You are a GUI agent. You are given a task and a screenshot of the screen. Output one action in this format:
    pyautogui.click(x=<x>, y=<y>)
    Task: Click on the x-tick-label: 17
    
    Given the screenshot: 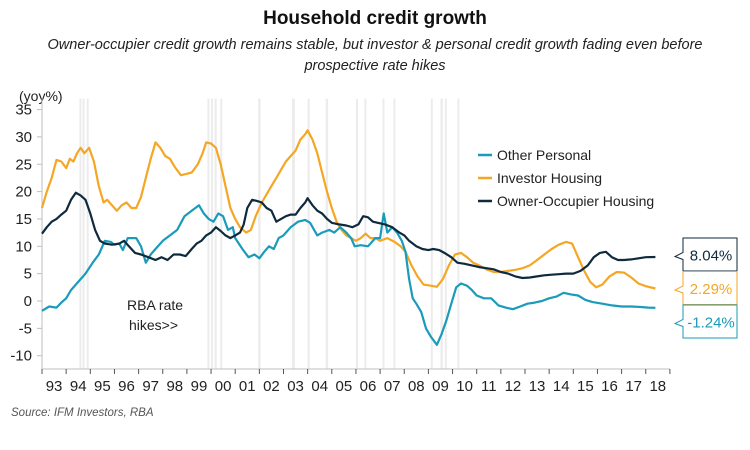 What is the action you would take?
    pyautogui.click(x=633, y=386)
    